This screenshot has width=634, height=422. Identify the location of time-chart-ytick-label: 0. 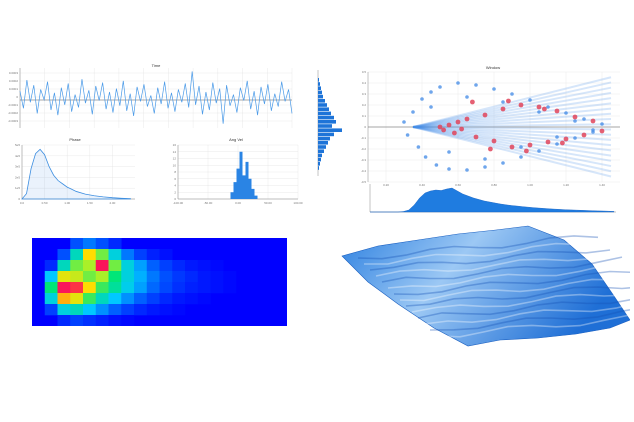
(17, 97).